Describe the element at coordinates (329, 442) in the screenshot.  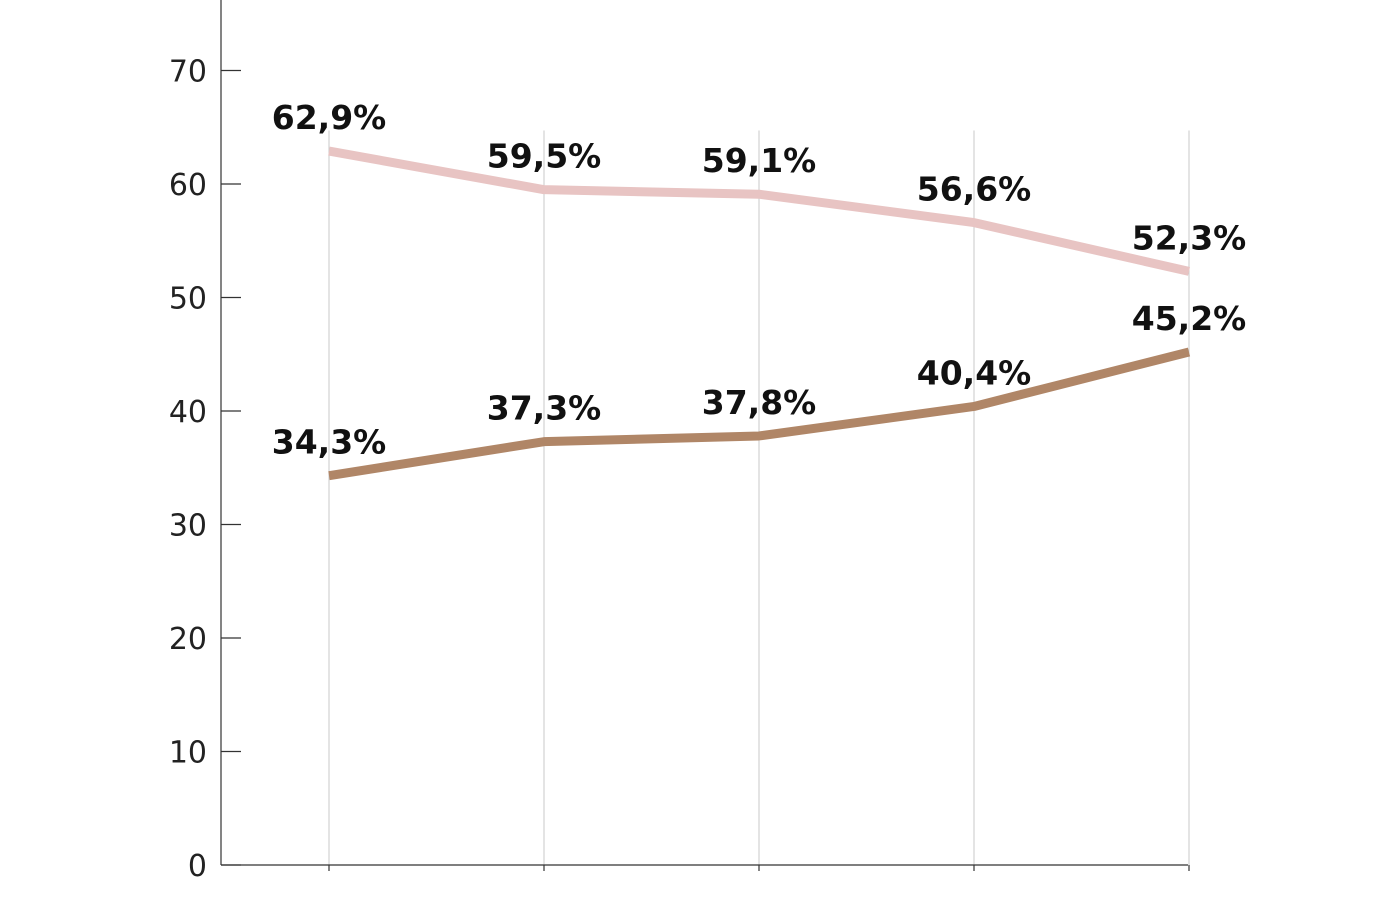
I see `data-label: 34,3%` at that location.